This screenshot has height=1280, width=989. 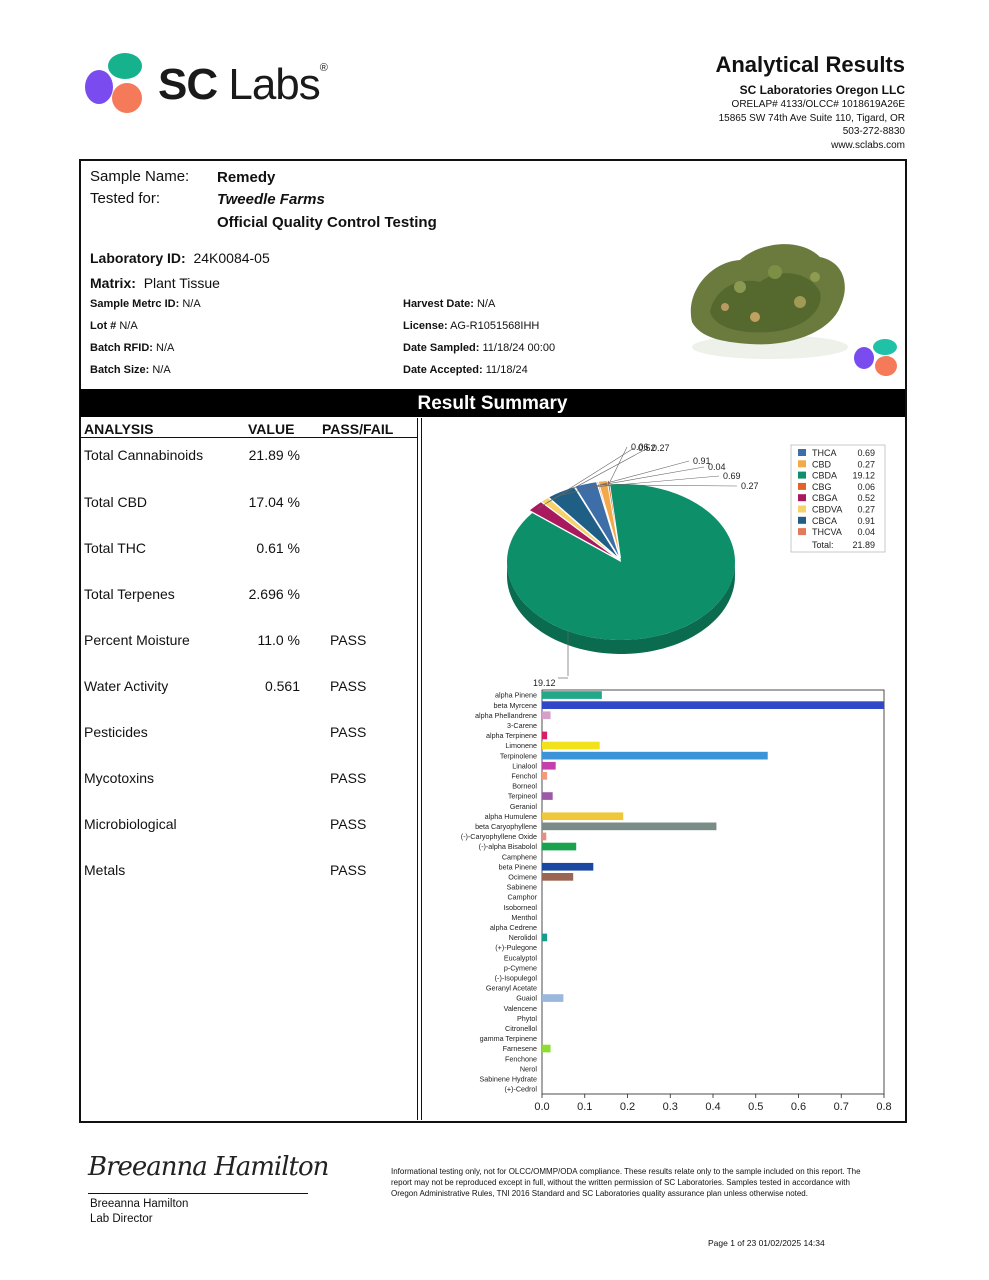 What do you see at coordinates (119, 429) in the screenshot?
I see `header-analysis: ANALYSIS` at bounding box center [119, 429].